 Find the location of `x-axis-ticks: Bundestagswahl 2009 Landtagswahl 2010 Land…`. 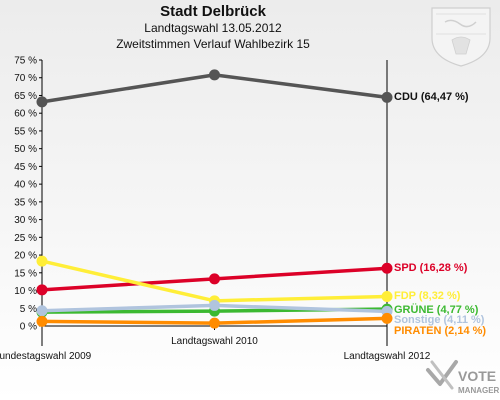

x-axis-ticks: Bundestagswahl 2009 Landtagswahl 2010 Land… is located at coordinates (215, 344).